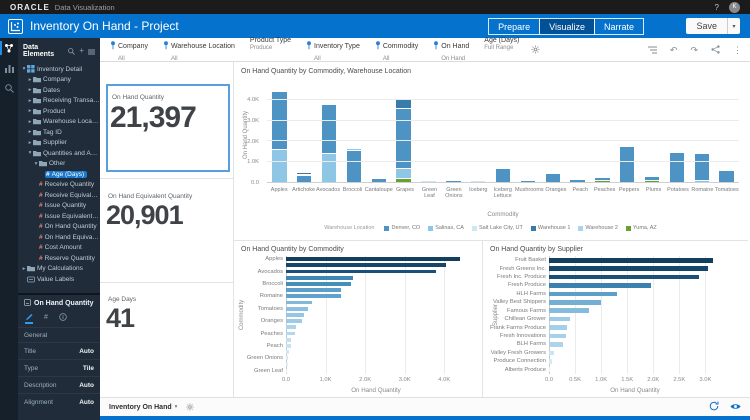 The height and width of the screenshot is (420, 750). I want to click on properties-tab-general, so click(29, 318).